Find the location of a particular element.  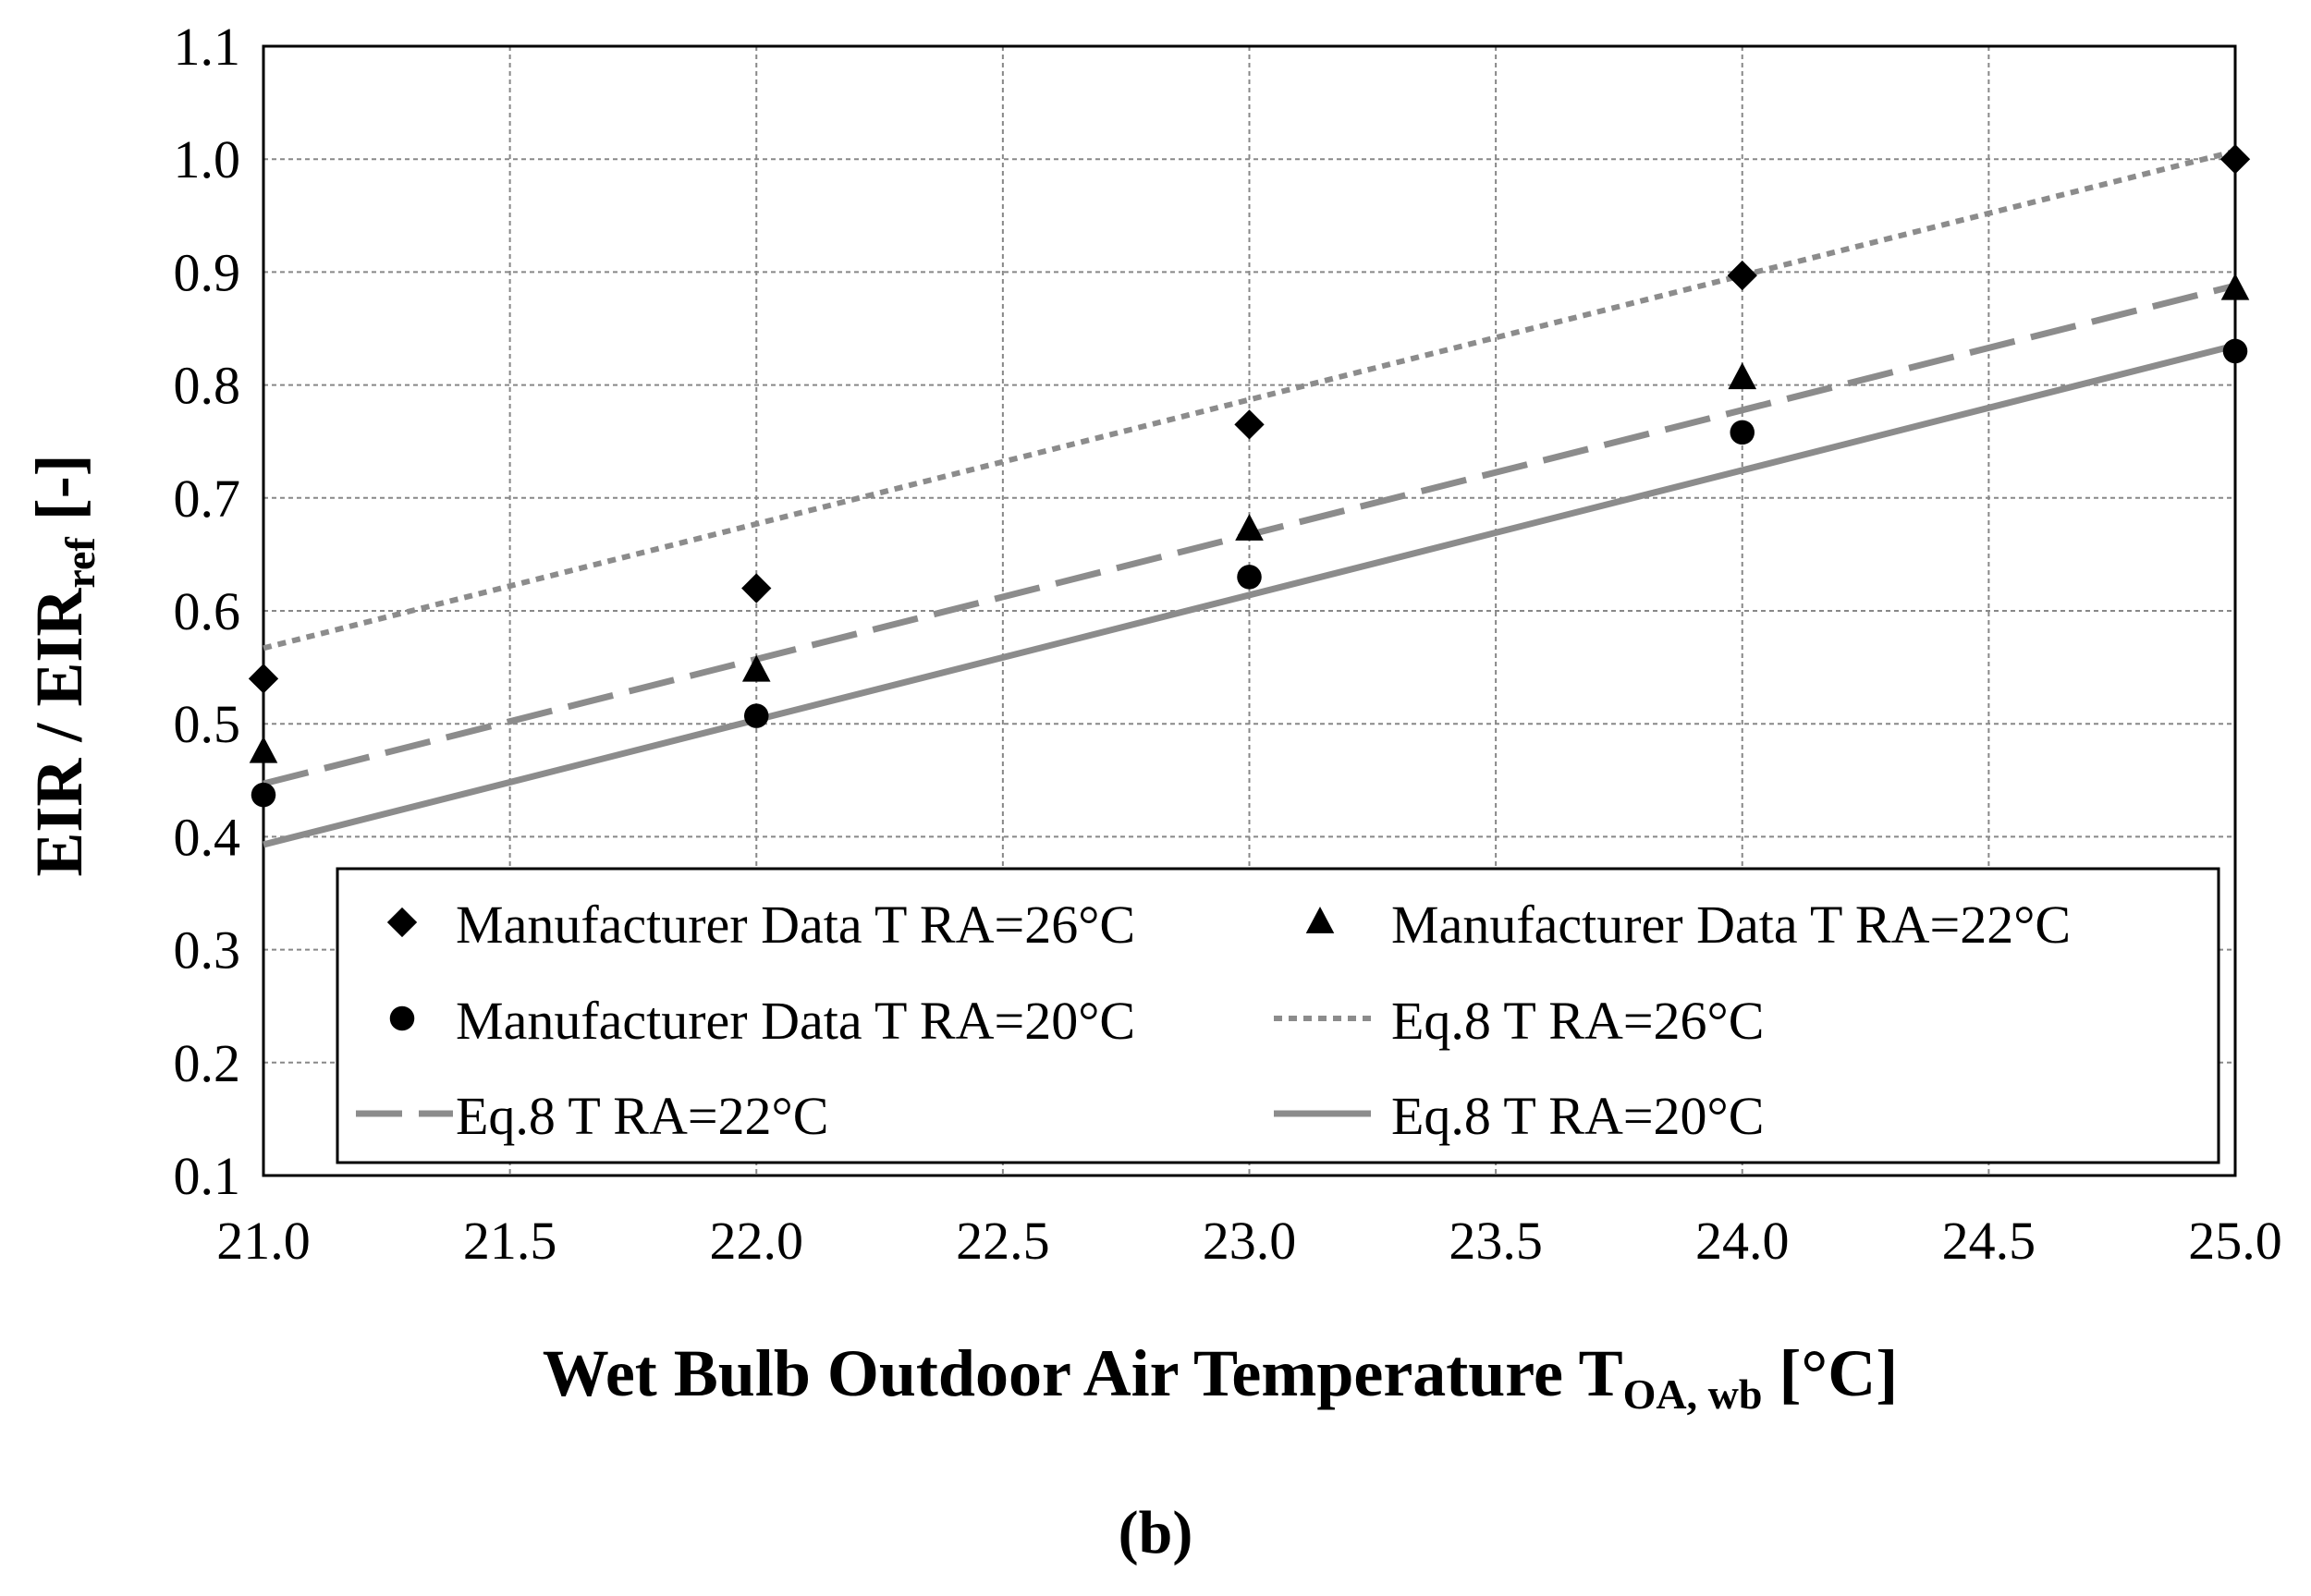

x-tick-label: 23.5 is located at coordinates (1496, 1241).